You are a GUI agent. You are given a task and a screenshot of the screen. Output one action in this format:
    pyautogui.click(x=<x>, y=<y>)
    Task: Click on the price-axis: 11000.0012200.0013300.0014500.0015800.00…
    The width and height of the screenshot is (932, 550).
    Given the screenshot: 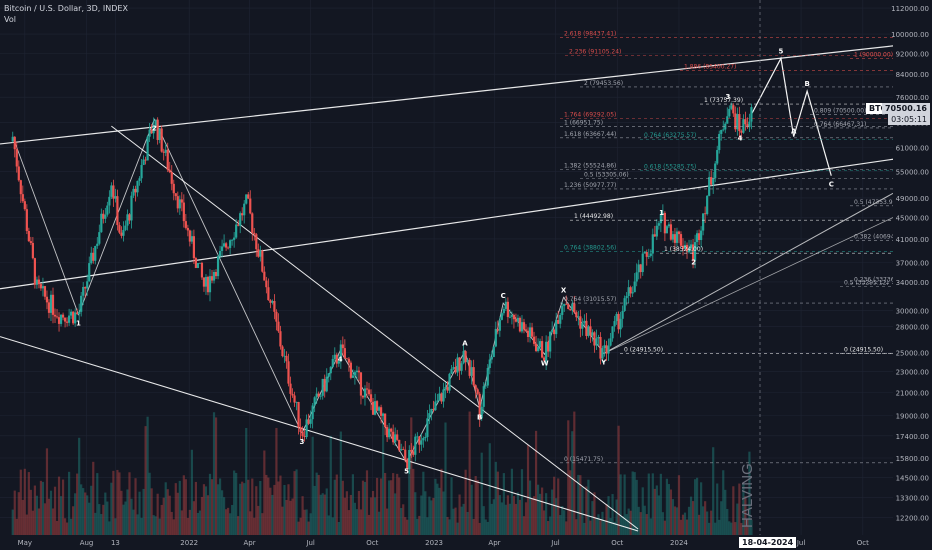 What is the action you would take?
    pyautogui.click(x=911, y=273)
    